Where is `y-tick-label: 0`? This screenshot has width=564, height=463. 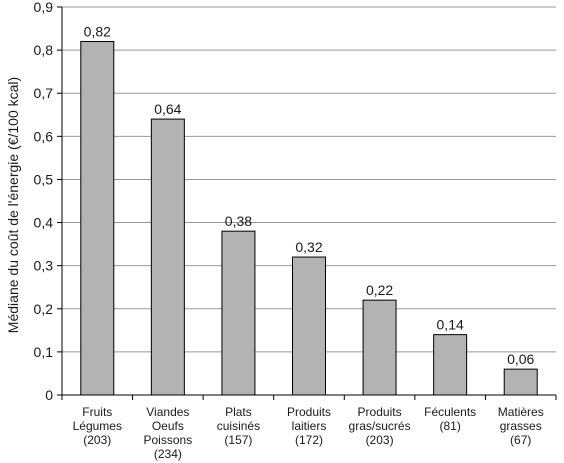
y-tick-label: 0 is located at coordinates (49, 395).